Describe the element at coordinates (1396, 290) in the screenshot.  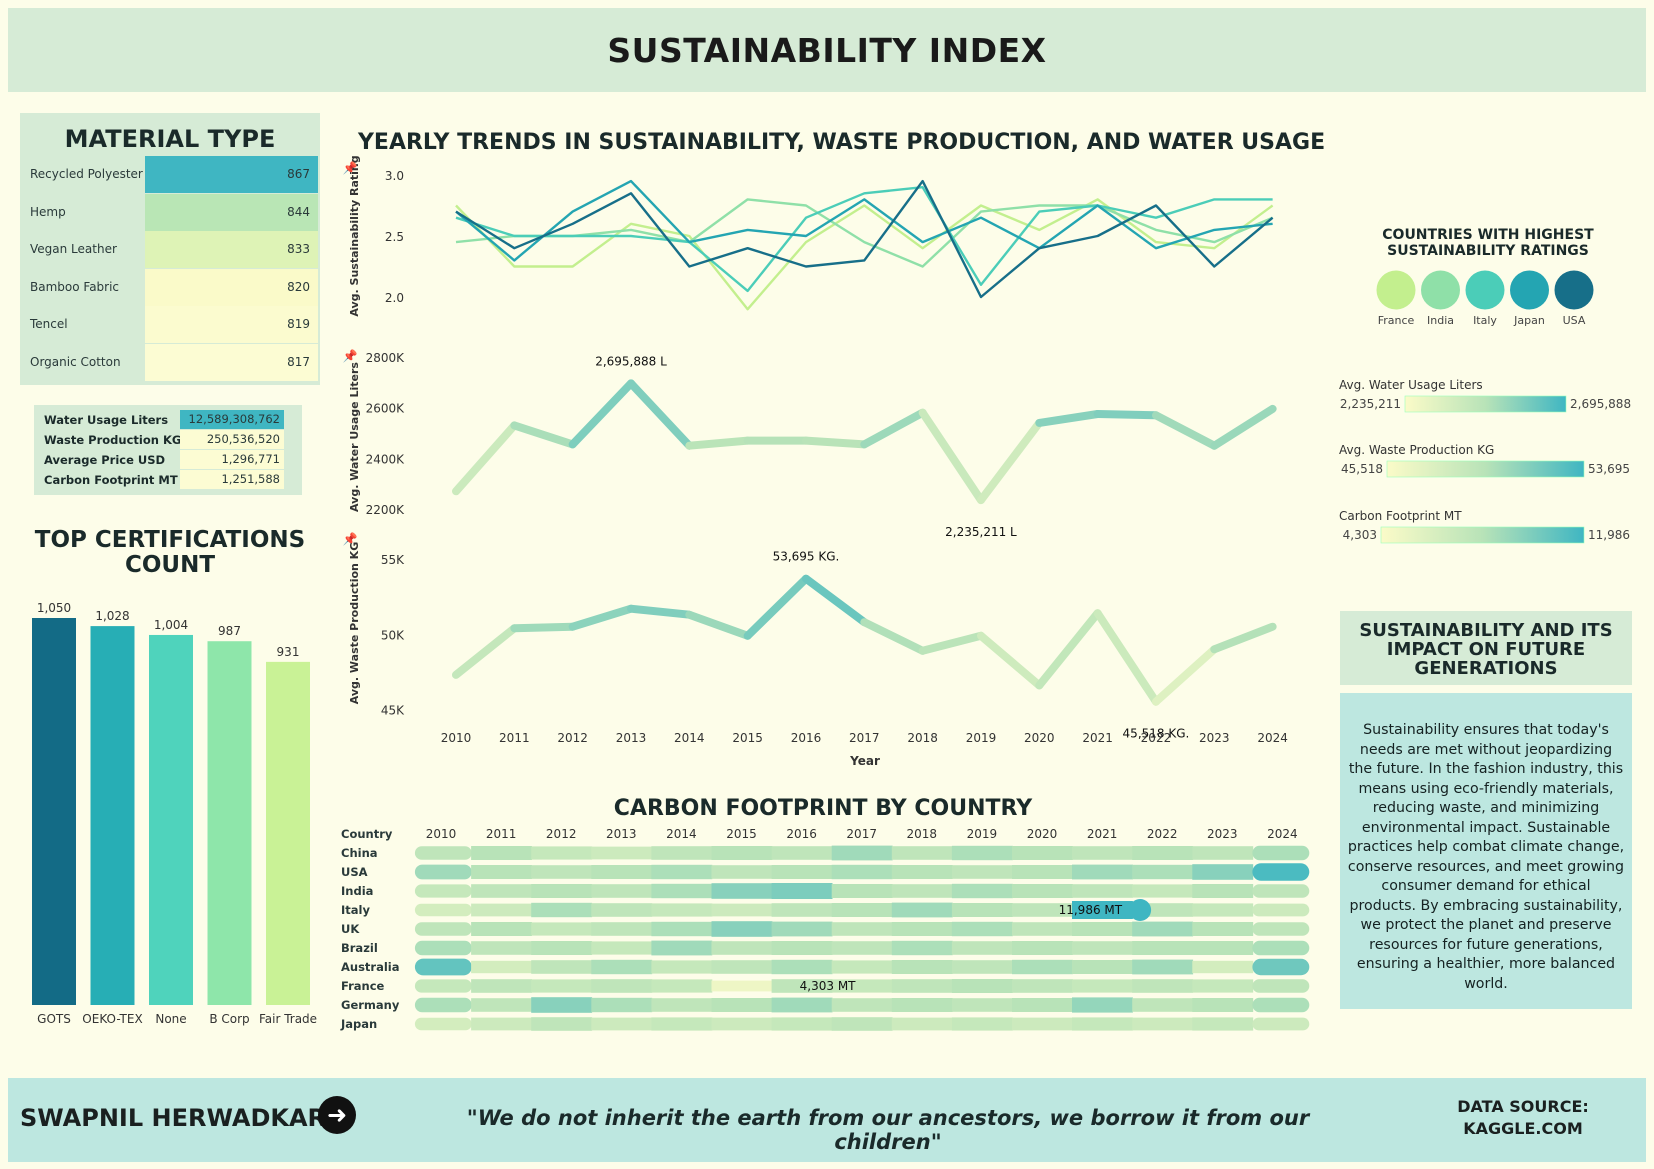
I see `legend-swatch-france` at that location.